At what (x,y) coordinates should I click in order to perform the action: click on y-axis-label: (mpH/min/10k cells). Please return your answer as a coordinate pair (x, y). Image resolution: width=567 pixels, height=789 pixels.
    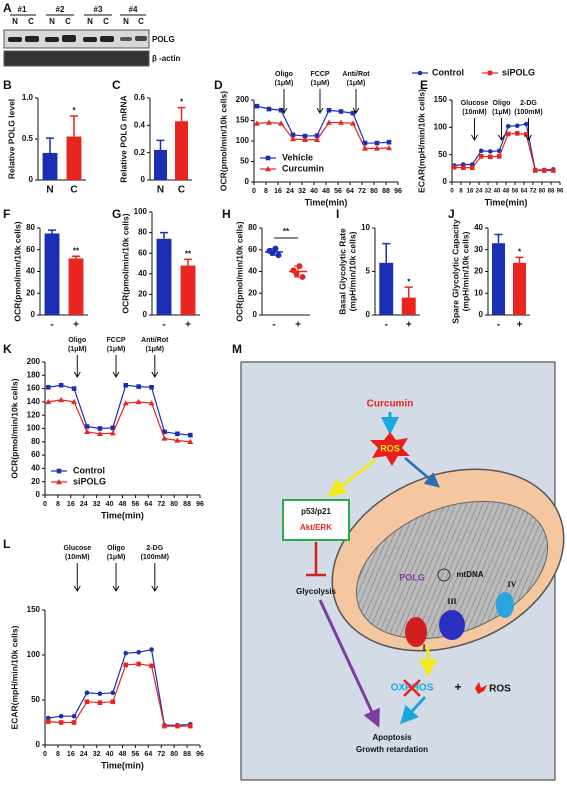
    Looking at the image, I should click on (465, 271).